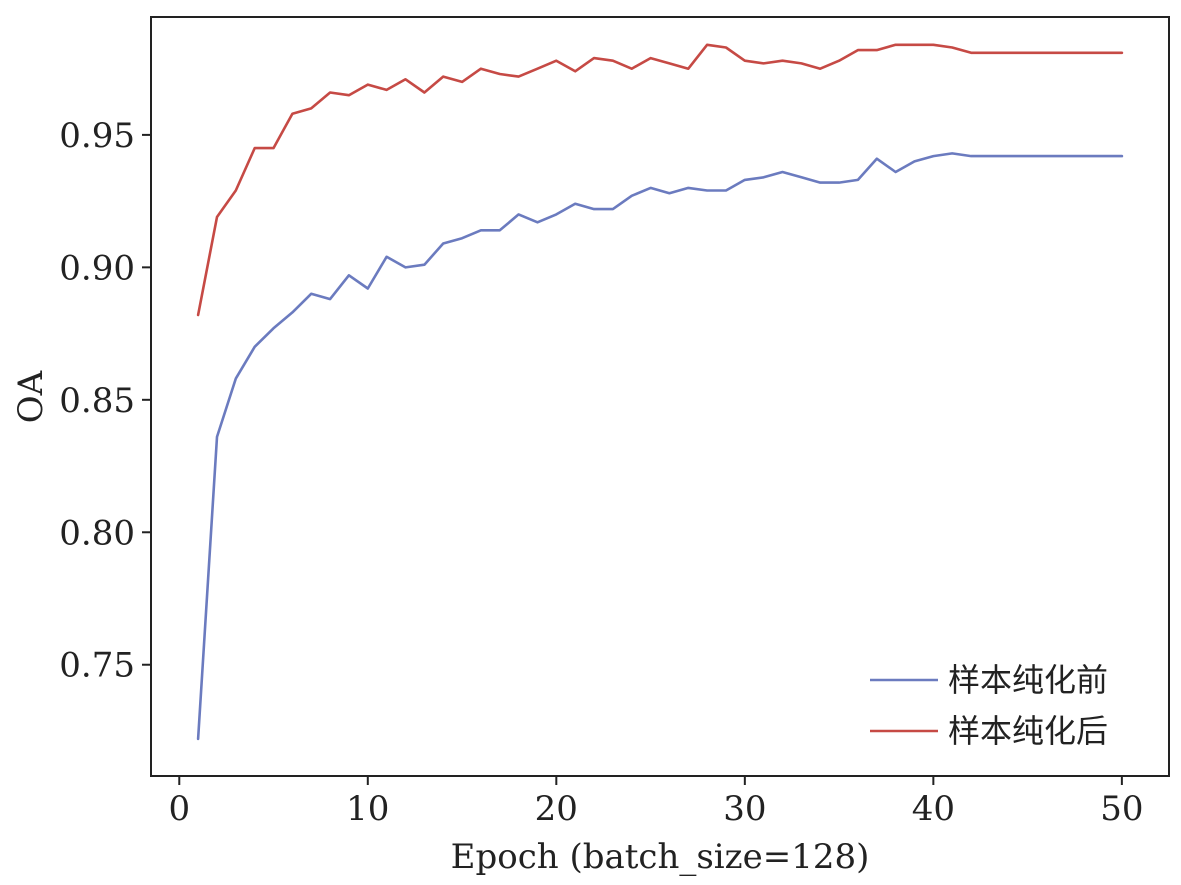 The image size is (1181, 885). Describe the element at coordinates (97, 533) in the screenshot. I see `y-tick-label: 0.80` at that location.